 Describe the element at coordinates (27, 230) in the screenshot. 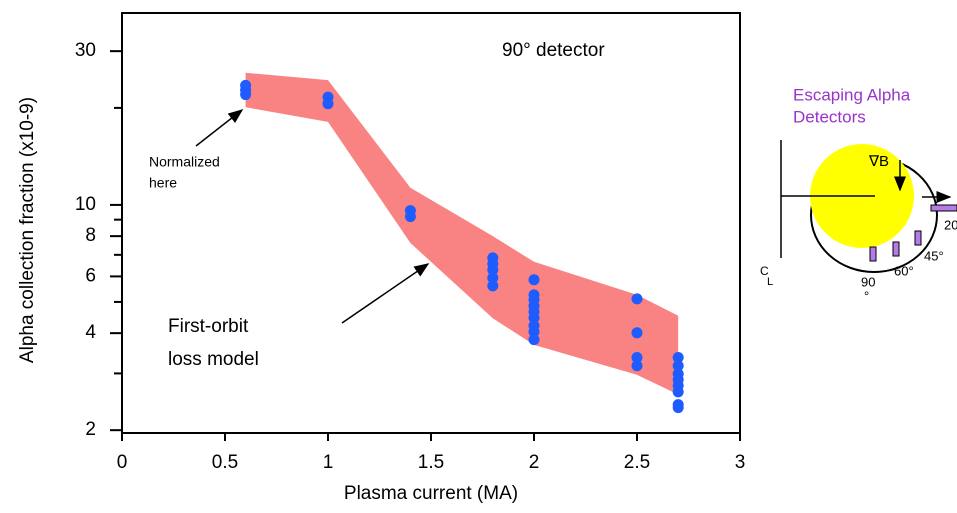

I see `y-axis-label: Alpha collection fraction (x10-9)` at that location.